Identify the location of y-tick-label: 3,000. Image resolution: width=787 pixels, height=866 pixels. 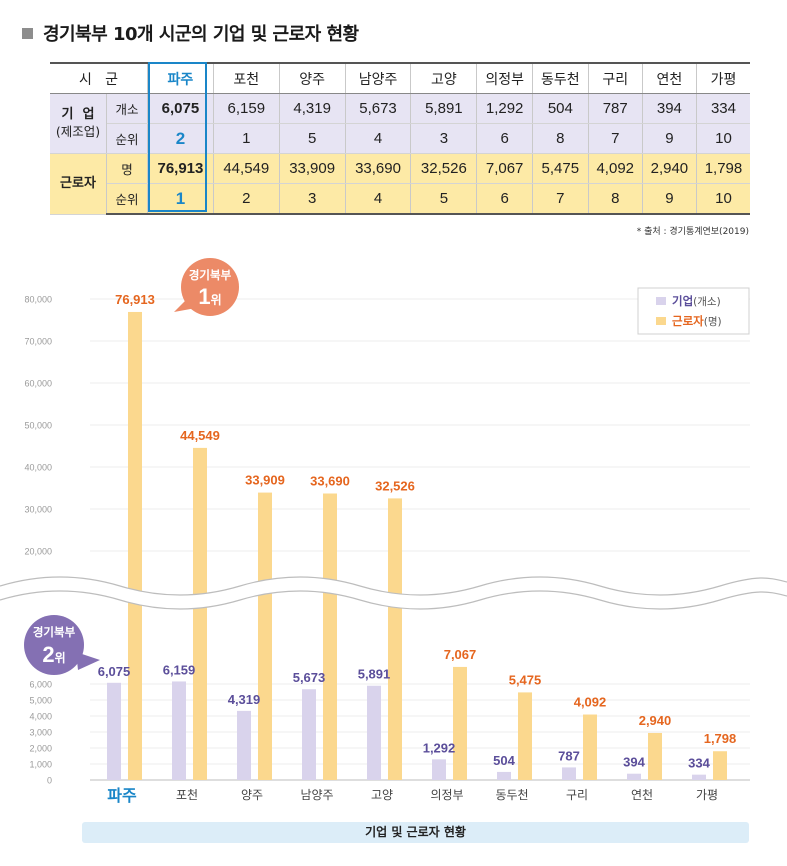
(40, 733).